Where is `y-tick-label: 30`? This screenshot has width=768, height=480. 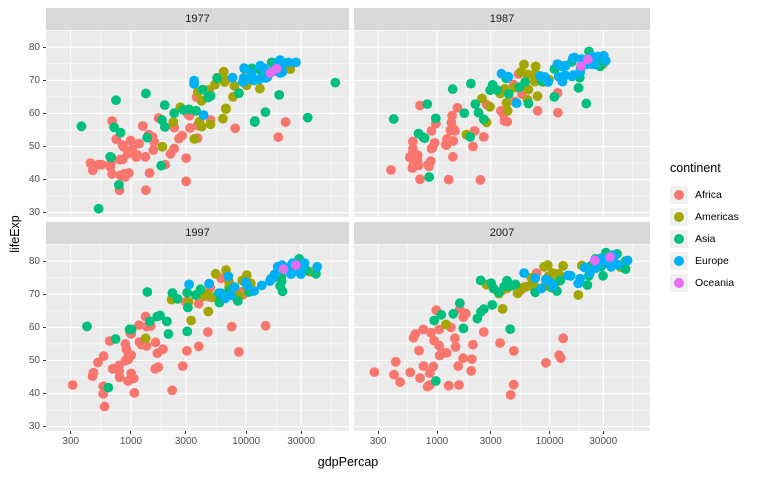
y-tick-label: 30 is located at coordinates (34, 427).